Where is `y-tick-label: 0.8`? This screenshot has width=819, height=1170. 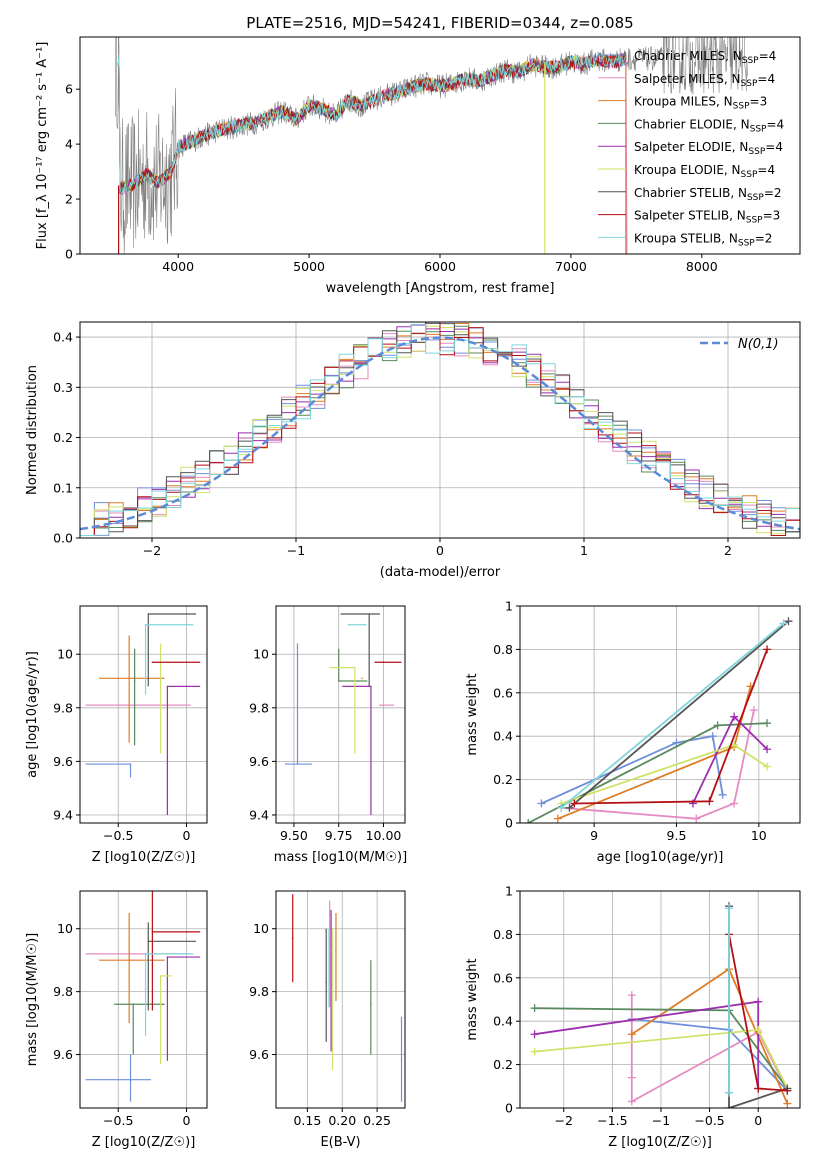
y-tick-label: 0.8 is located at coordinates (503, 649).